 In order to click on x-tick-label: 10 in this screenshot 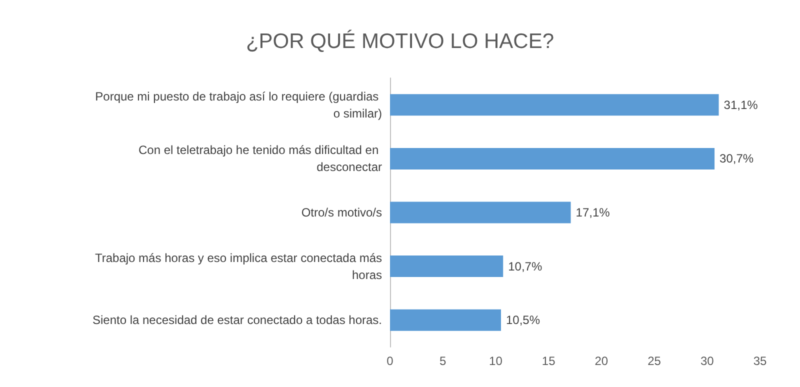, I will do `click(496, 361)`.